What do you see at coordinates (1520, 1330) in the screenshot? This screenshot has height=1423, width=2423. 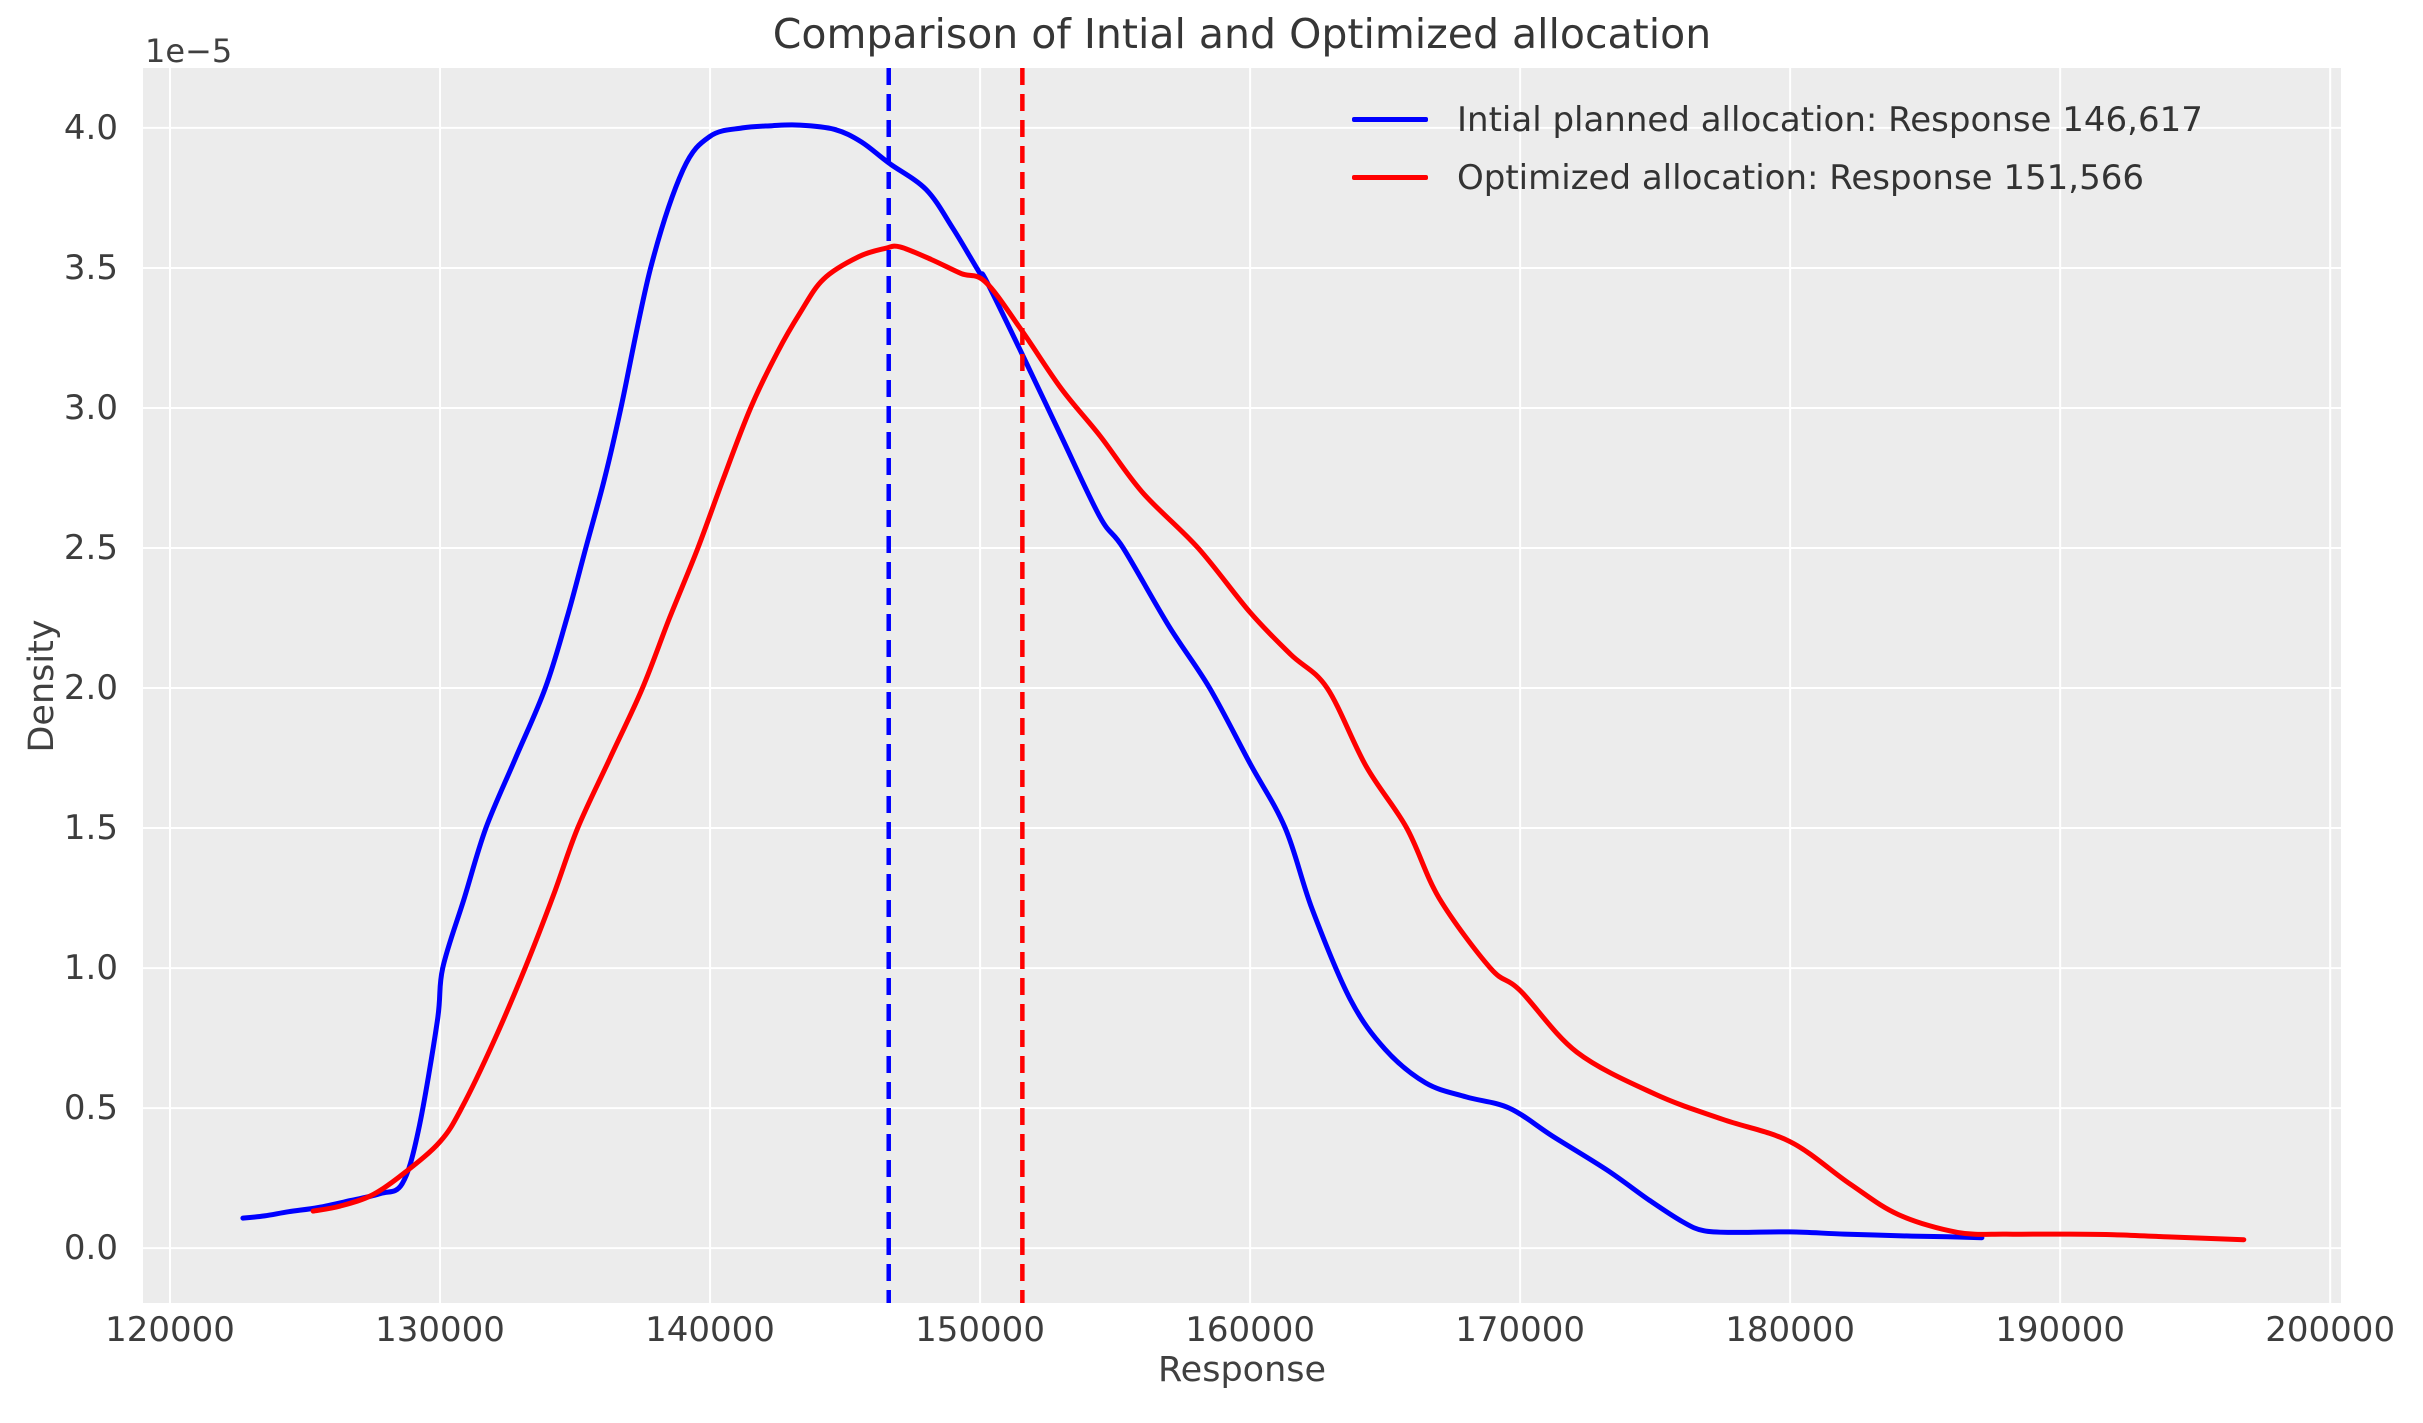 I see `x-tick-label: 170000` at bounding box center [1520, 1330].